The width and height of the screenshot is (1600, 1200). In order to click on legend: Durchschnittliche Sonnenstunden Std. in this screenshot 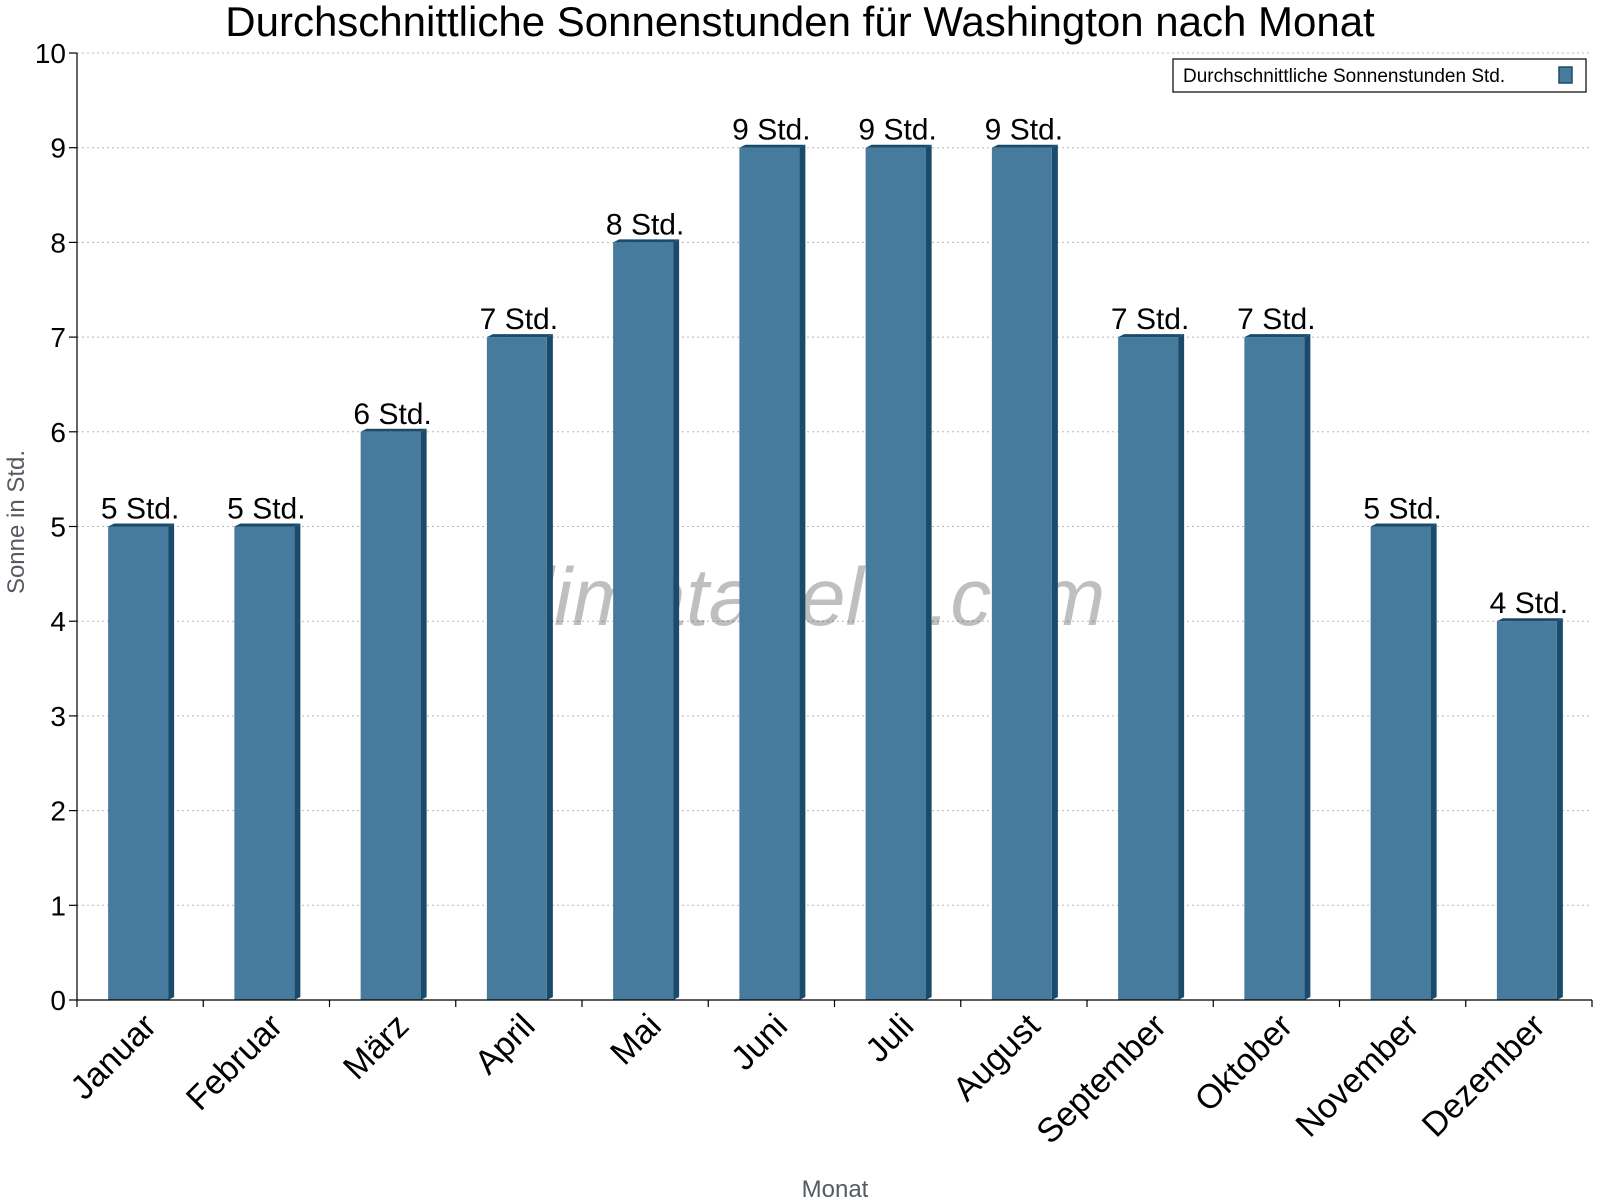, I will do `click(1379, 75)`.